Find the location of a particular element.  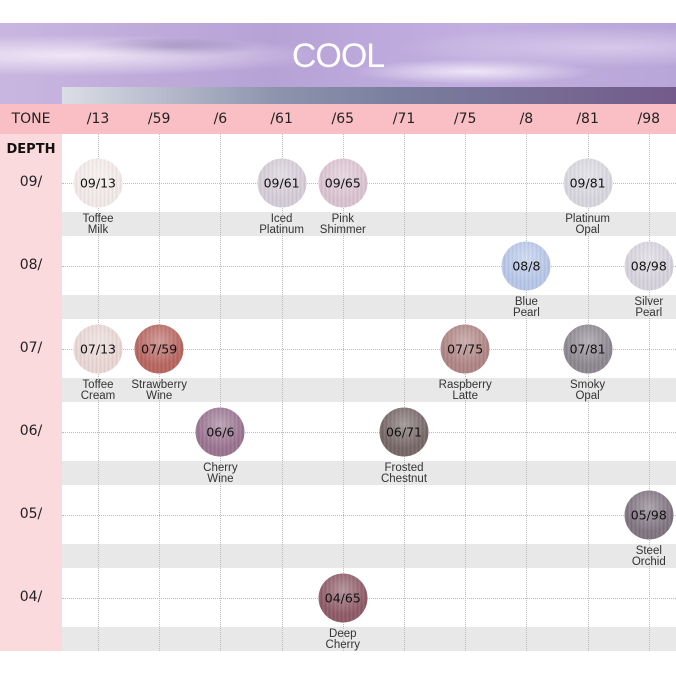

color-swatch: 08/8 is located at coordinates (526, 266).